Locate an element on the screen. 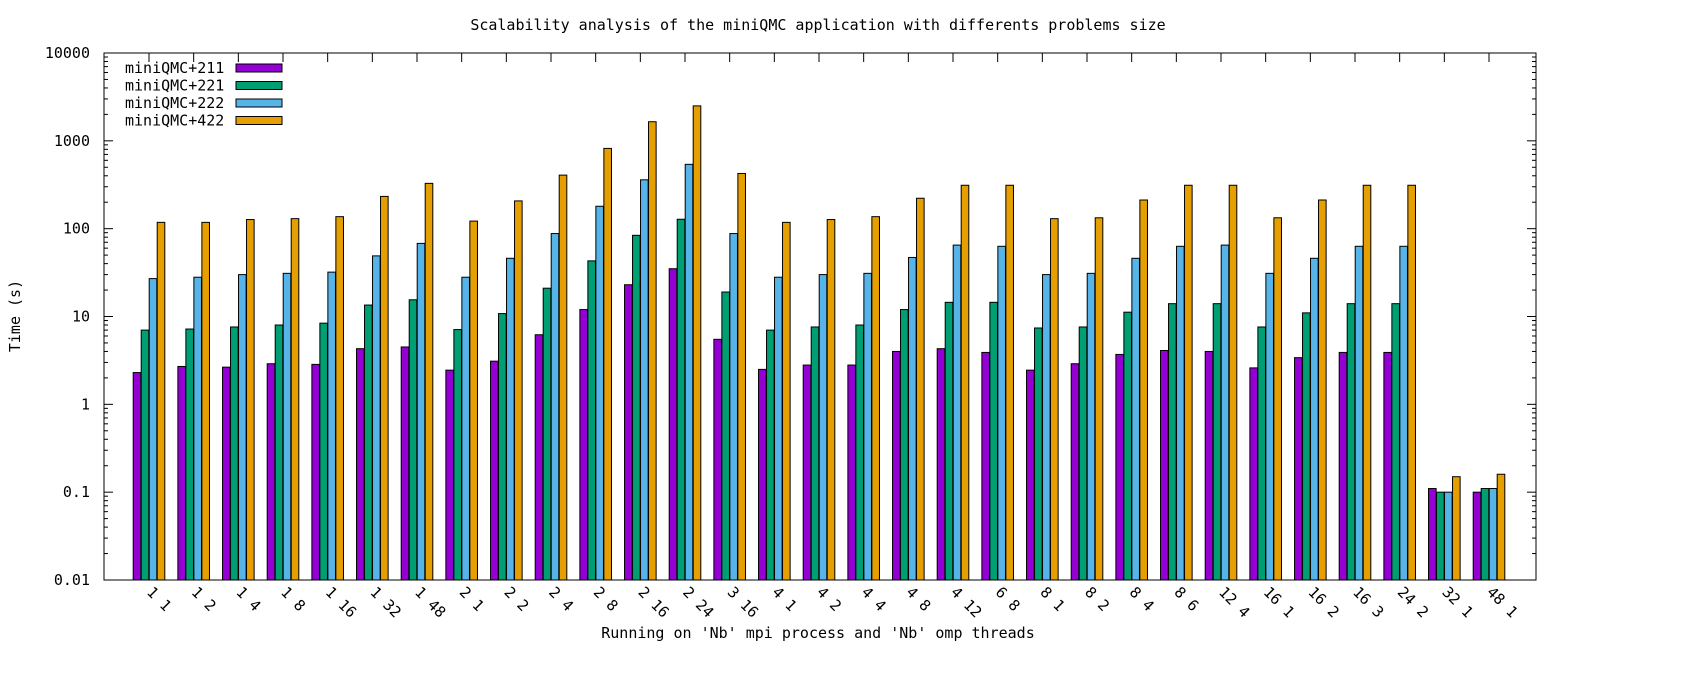 This screenshot has width=1700, height=700. y-tick-label: 10000 is located at coordinates (67, 53).